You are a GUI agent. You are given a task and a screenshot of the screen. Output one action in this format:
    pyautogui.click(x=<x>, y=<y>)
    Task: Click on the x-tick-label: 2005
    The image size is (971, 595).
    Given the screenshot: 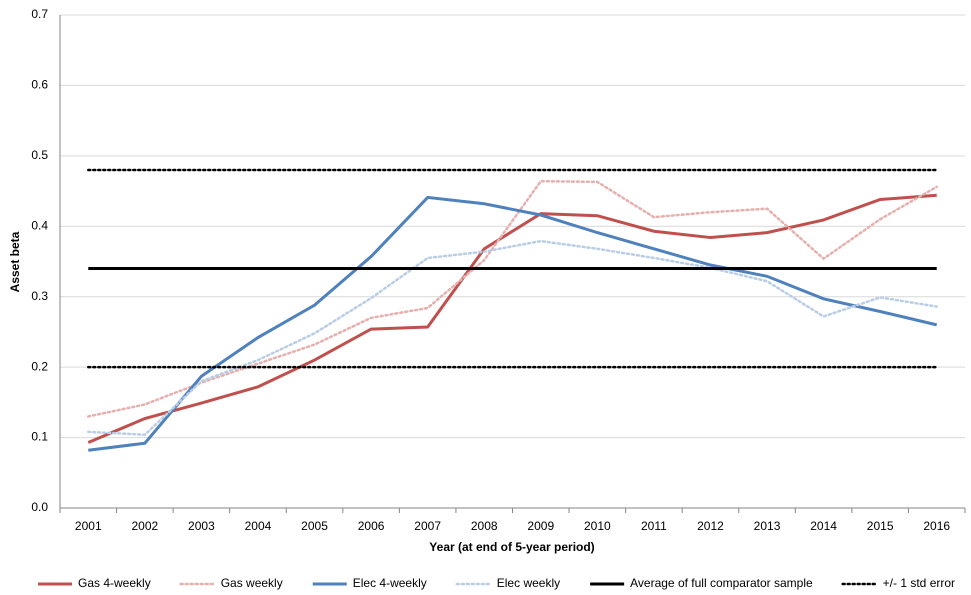 What is the action you would take?
    pyautogui.click(x=314, y=526)
    